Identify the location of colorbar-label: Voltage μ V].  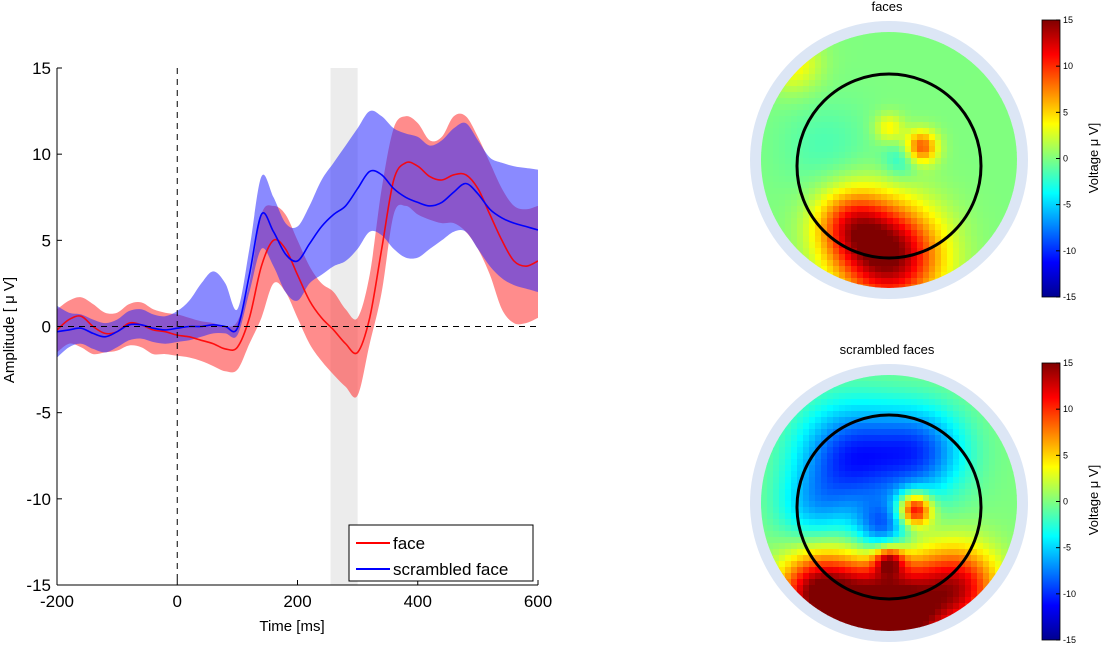
(1093, 158).